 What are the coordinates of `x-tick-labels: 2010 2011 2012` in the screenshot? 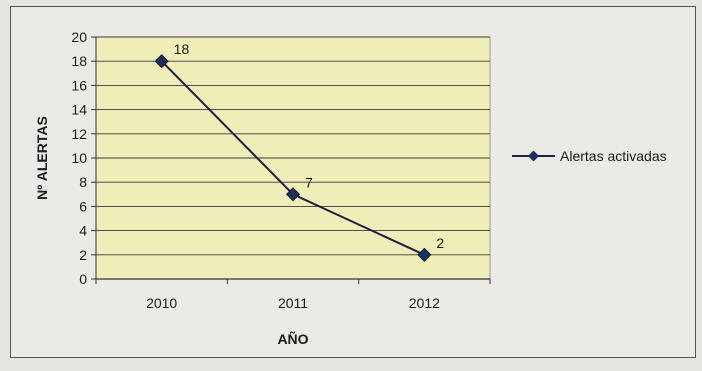 It's located at (293, 303).